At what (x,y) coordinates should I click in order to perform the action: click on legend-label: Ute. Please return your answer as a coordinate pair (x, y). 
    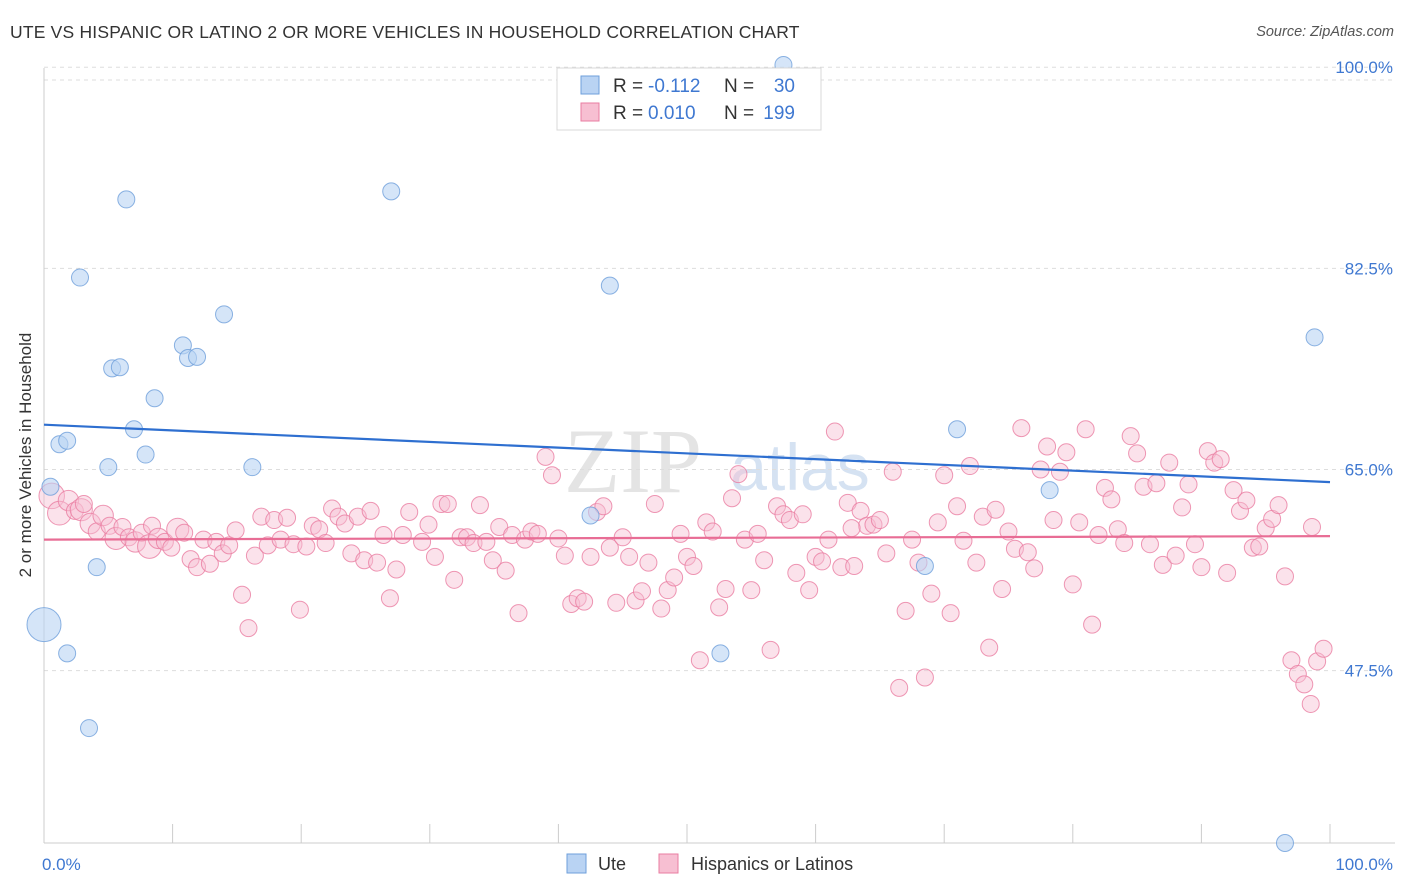
    Looking at the image, I should click on (612, 864).